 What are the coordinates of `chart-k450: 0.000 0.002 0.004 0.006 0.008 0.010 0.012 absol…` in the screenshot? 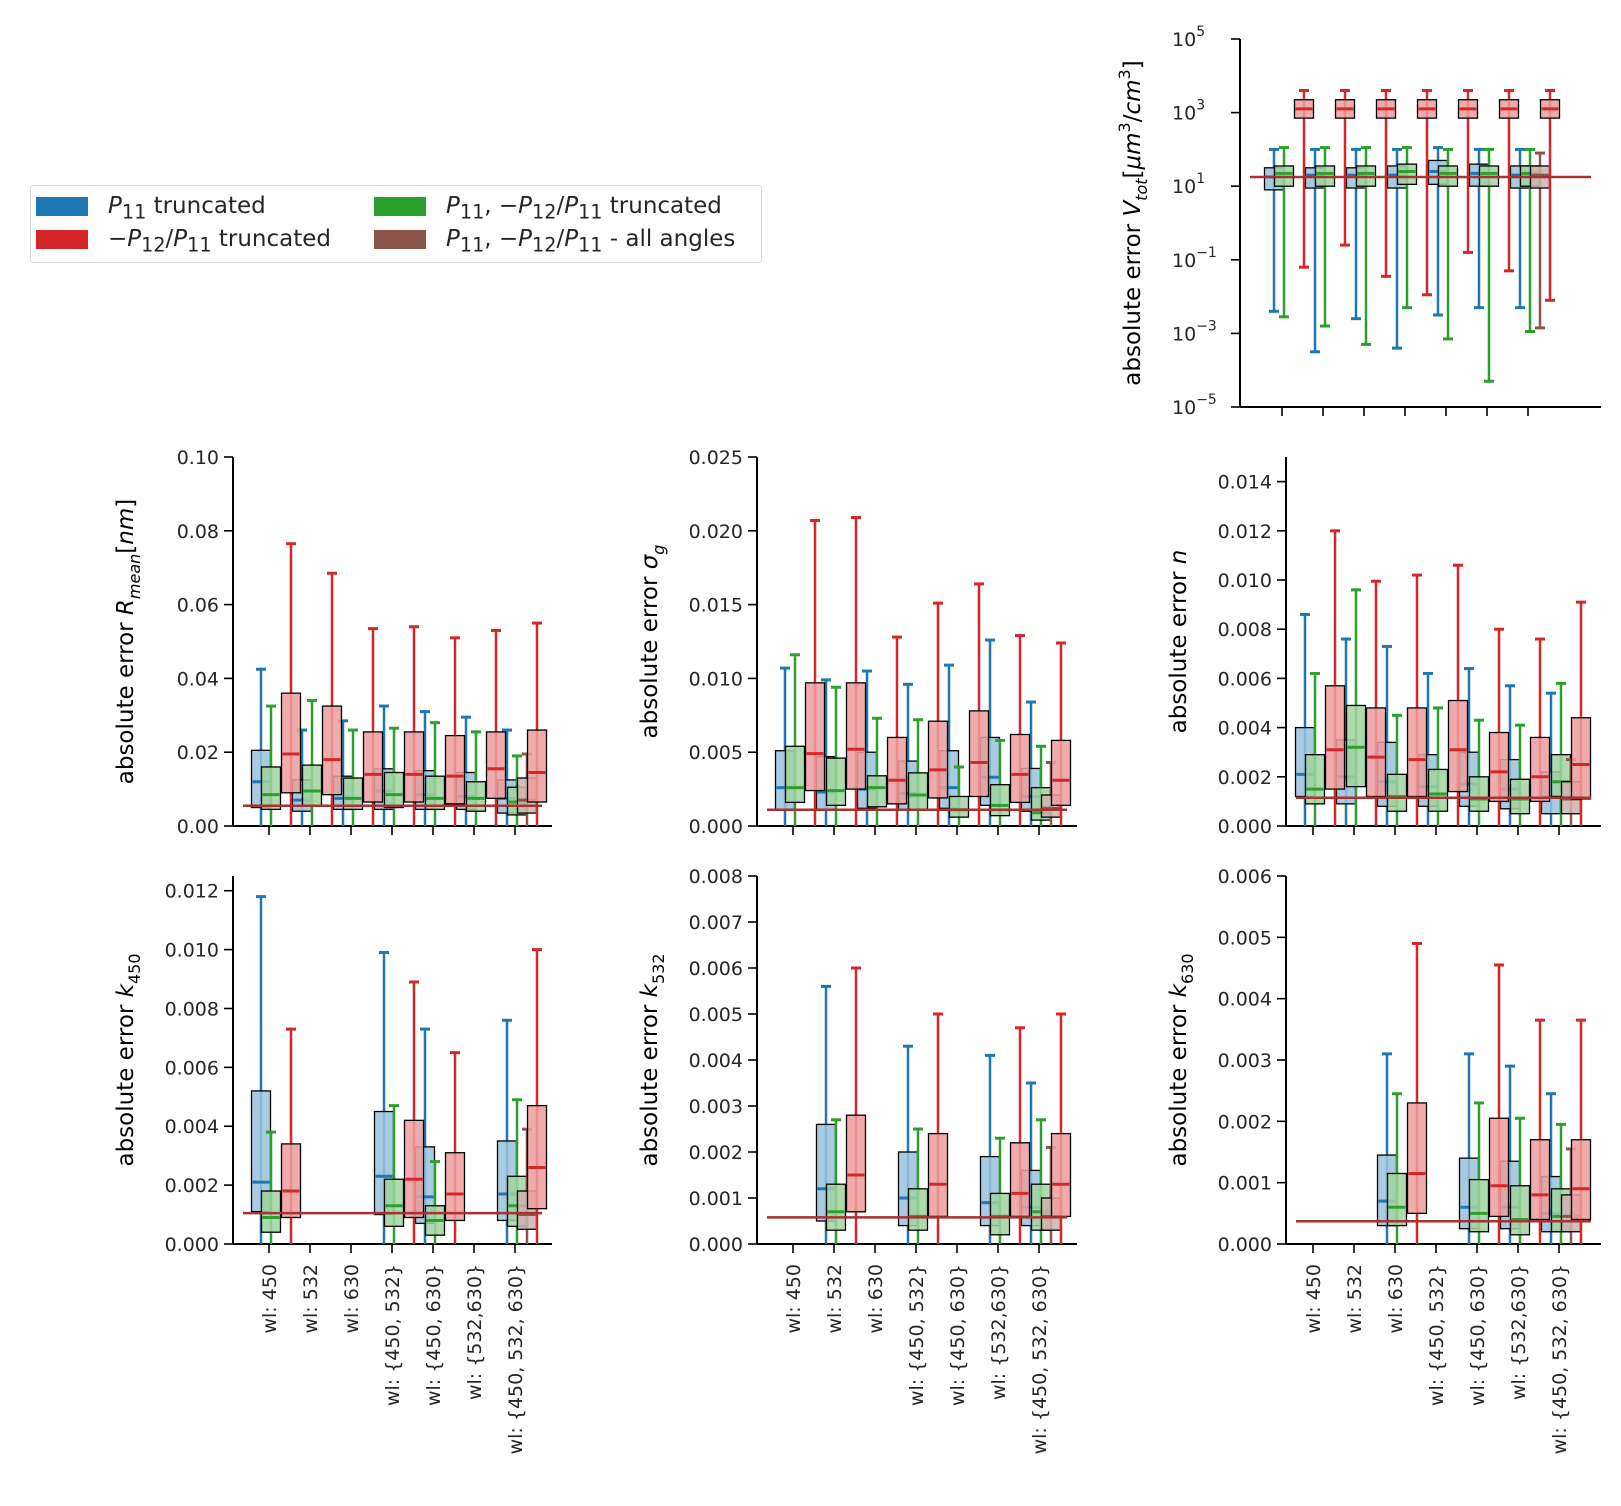 It's located at (332, 1165).